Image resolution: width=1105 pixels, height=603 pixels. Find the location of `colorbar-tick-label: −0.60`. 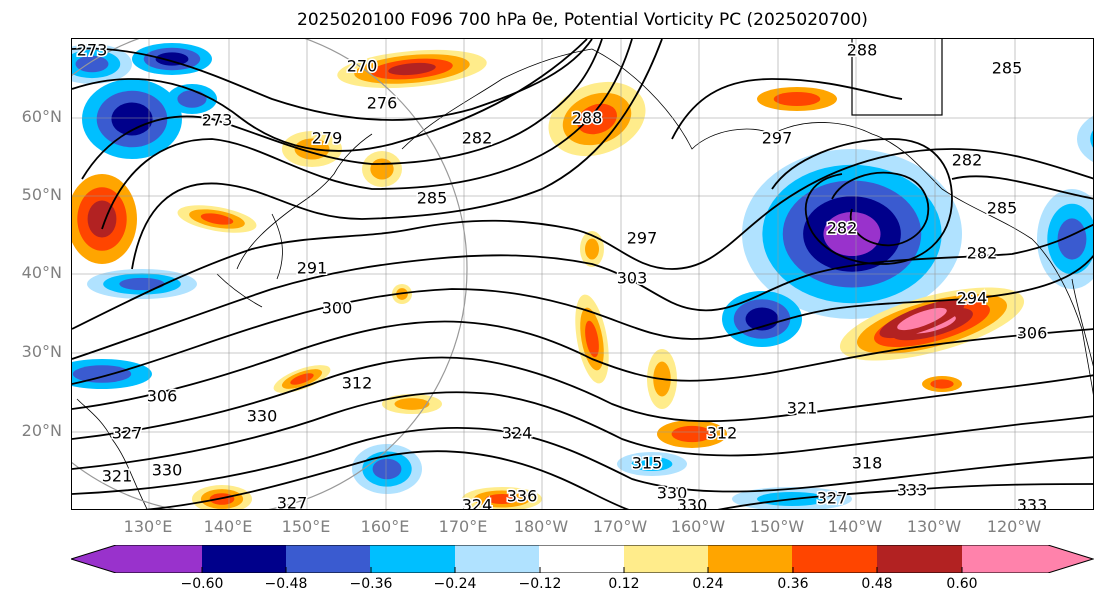

colorbar-tick-label: −0.60 is located at coordinates (202, 584).